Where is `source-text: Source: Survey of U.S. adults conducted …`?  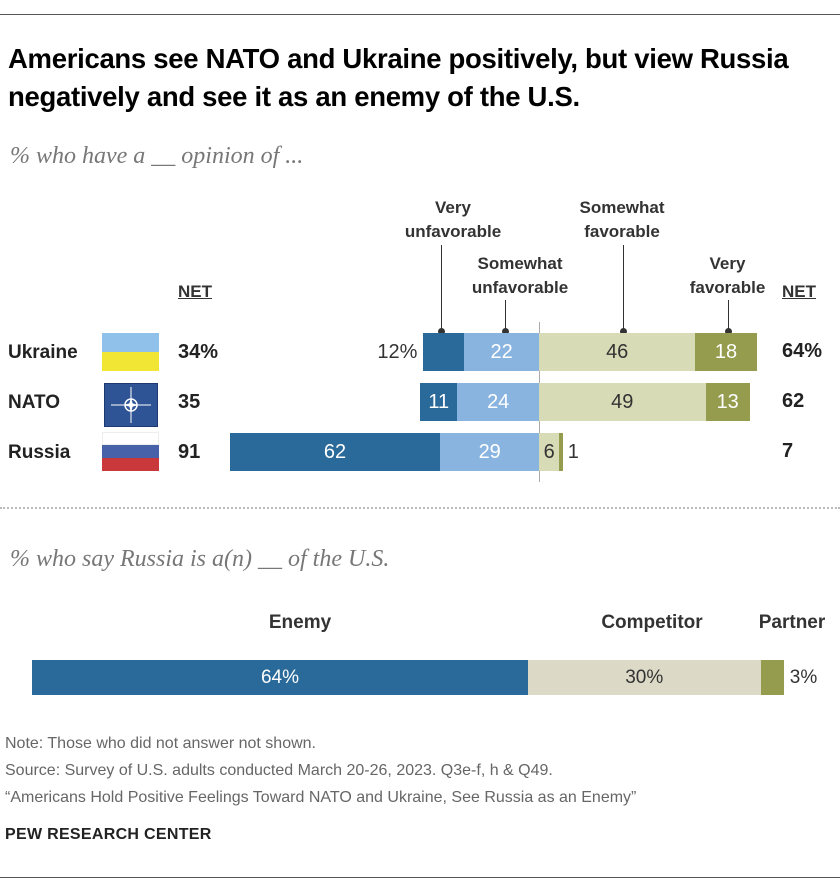
source-text: Source: Survey of U.S. adults conducted … is located at coordinates (279, 770).